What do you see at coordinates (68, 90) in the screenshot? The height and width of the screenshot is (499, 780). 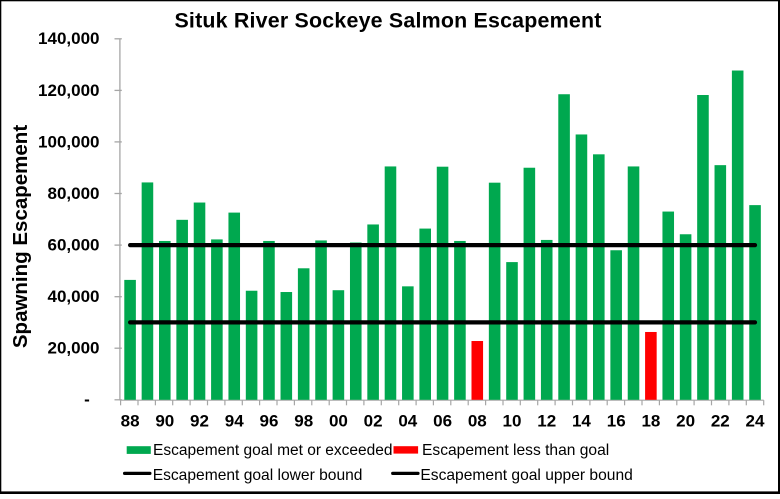 I see `svg-text: 120,000` at bounding box center [68, 90].